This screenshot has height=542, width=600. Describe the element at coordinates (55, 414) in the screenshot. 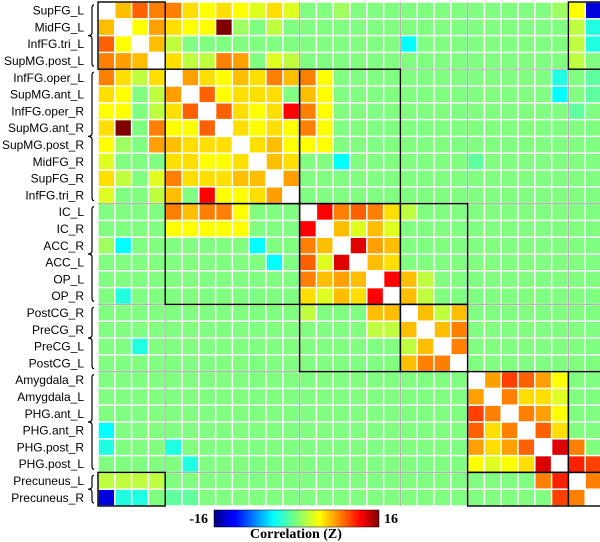

I see `row-label: PHG.ant_L` at that location.